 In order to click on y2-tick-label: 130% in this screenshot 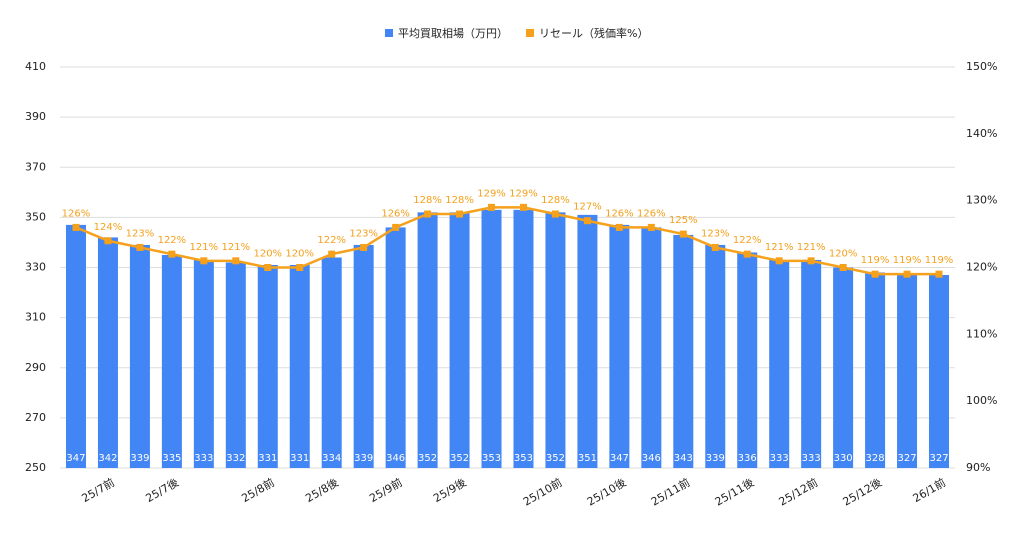, I will do `click(981, 200)`.